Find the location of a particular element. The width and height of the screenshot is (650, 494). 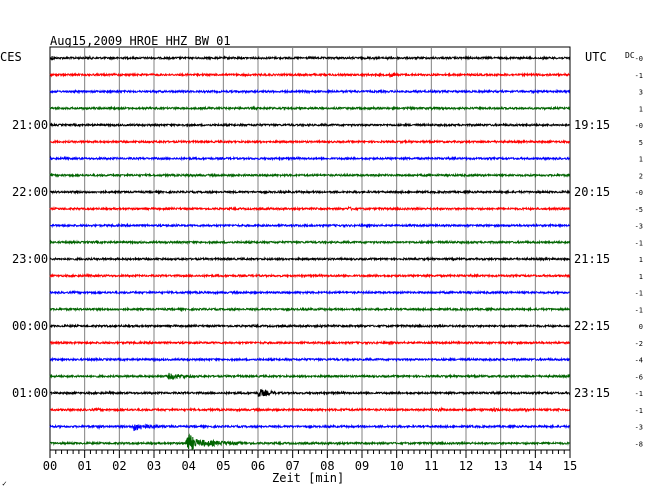

x-tick-label: 08 is located at coordinates (327, 466).